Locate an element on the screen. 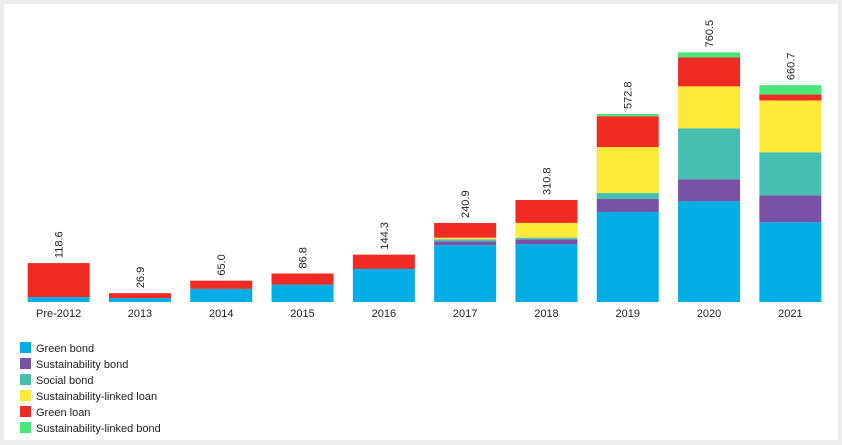  x-tick-label: 2017 is located at coordinates (465, 314).